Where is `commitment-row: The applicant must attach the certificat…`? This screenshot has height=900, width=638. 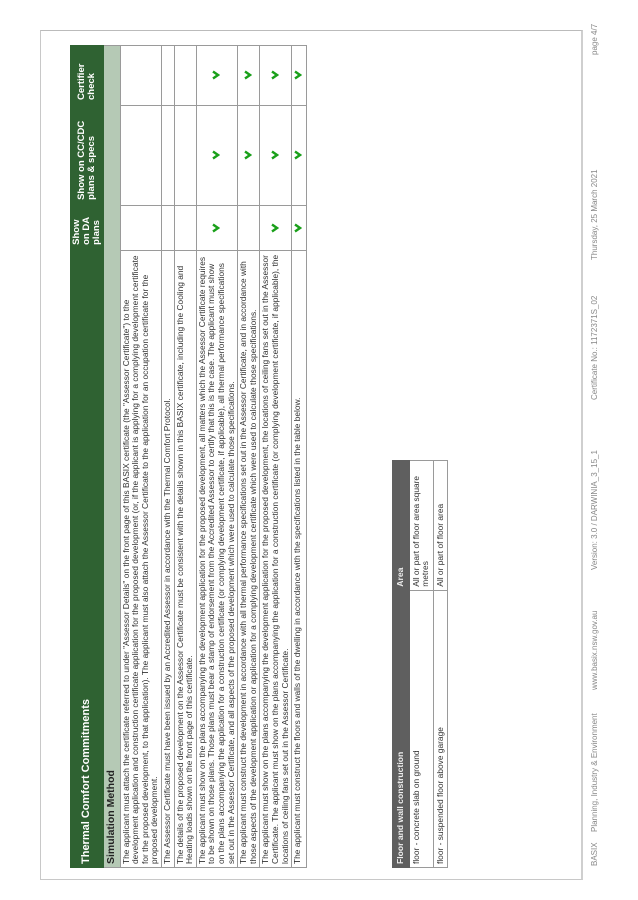
commitment-row: The applicant must attach the certificat… is located at coordinates (141, 456).